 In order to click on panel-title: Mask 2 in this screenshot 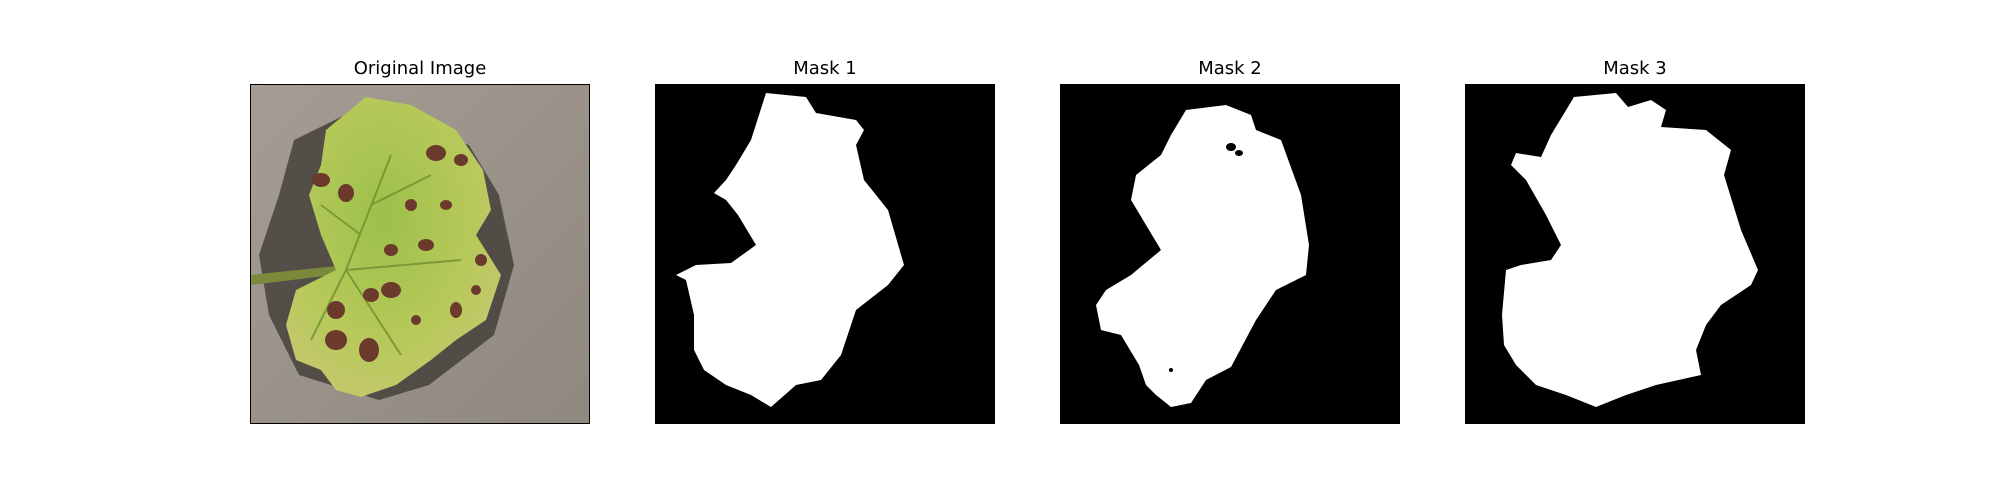, I will do `click(1230, 68)`.